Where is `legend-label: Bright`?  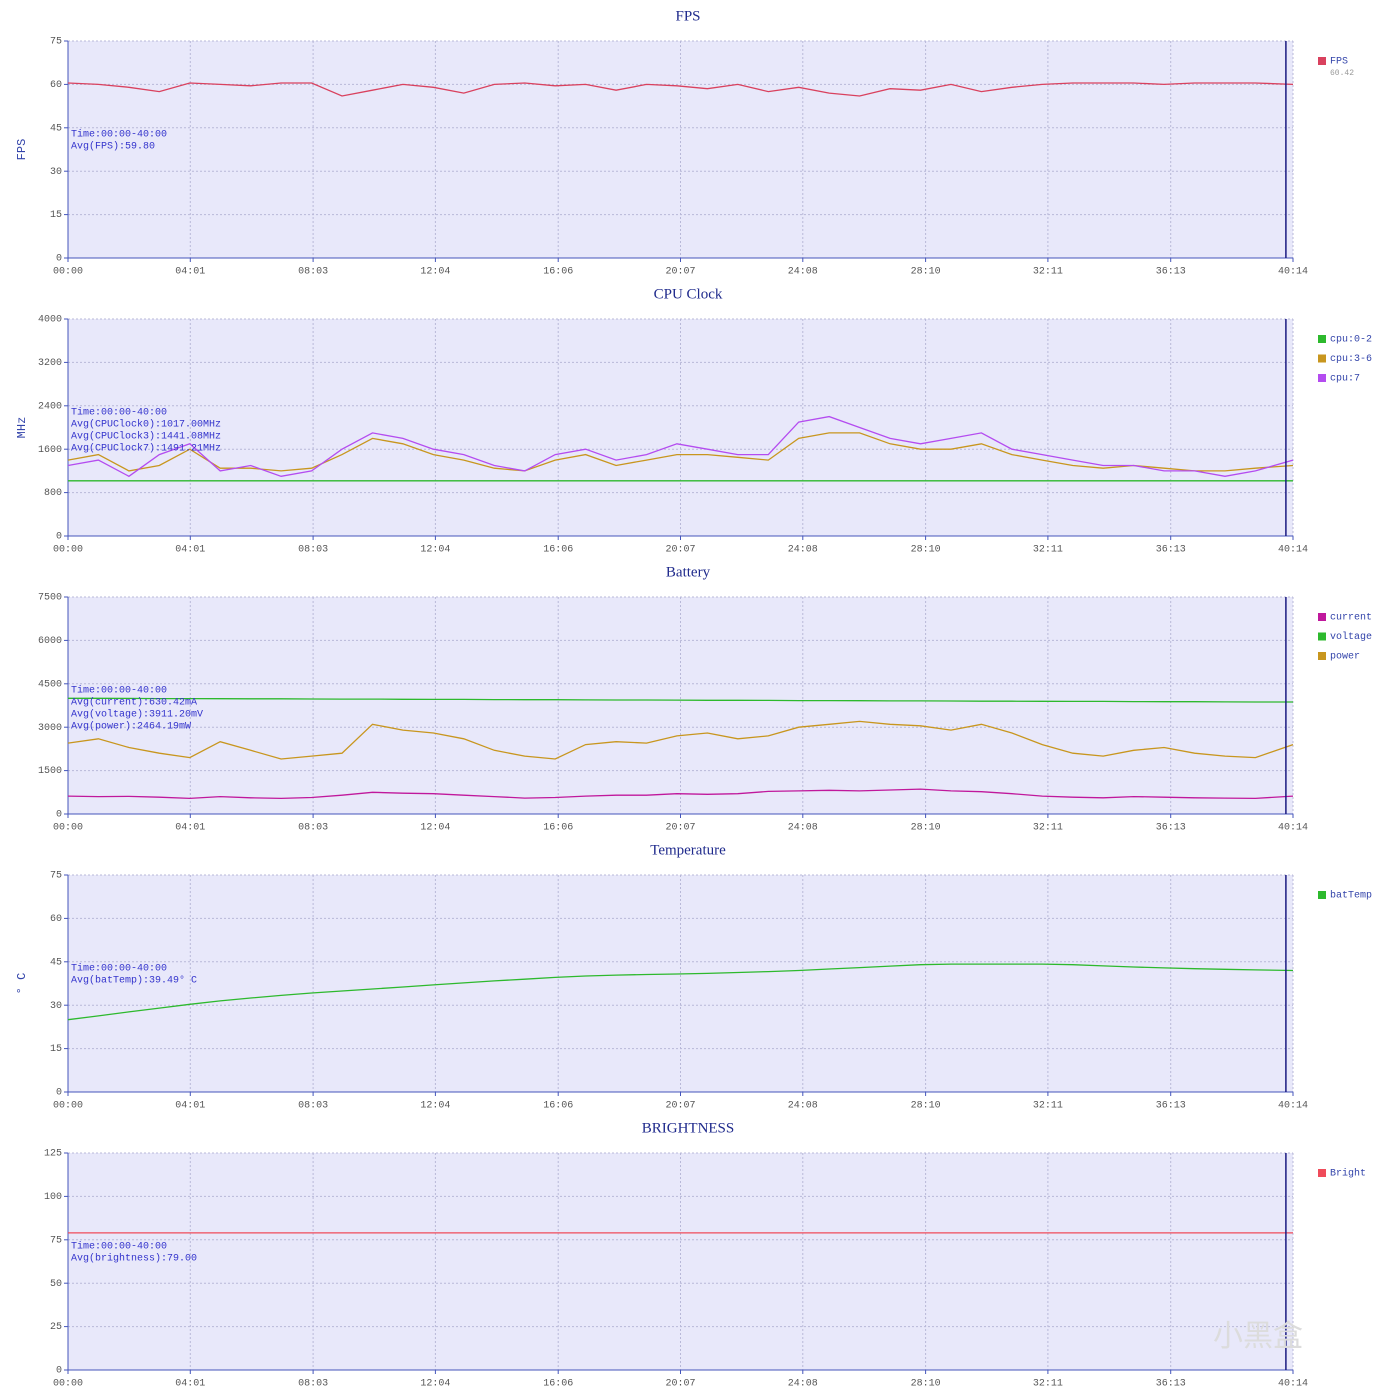
legend-label: Bright is located at coordinates (1348, 1174).